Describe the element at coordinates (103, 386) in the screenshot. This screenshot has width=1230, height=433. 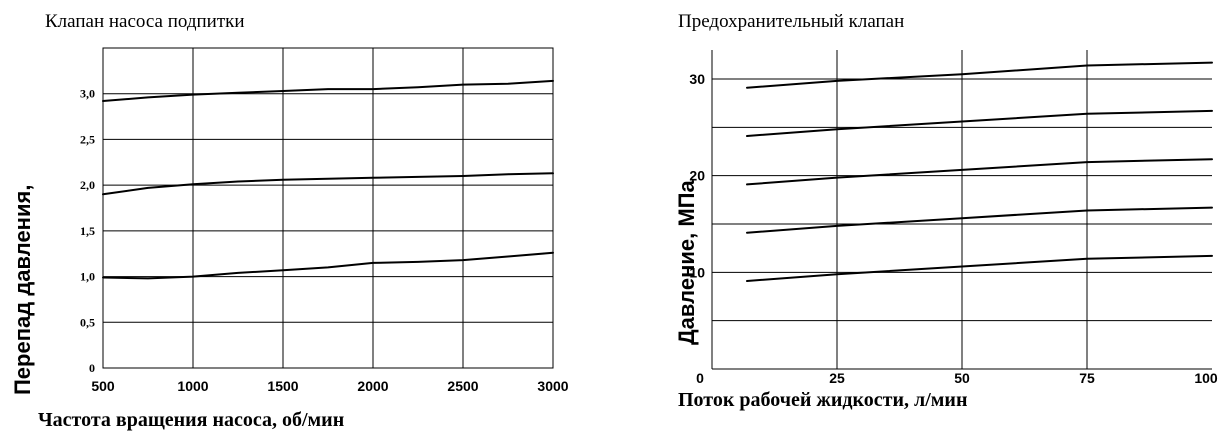
I see `chart-a-x-tick-label: 500` at that location.